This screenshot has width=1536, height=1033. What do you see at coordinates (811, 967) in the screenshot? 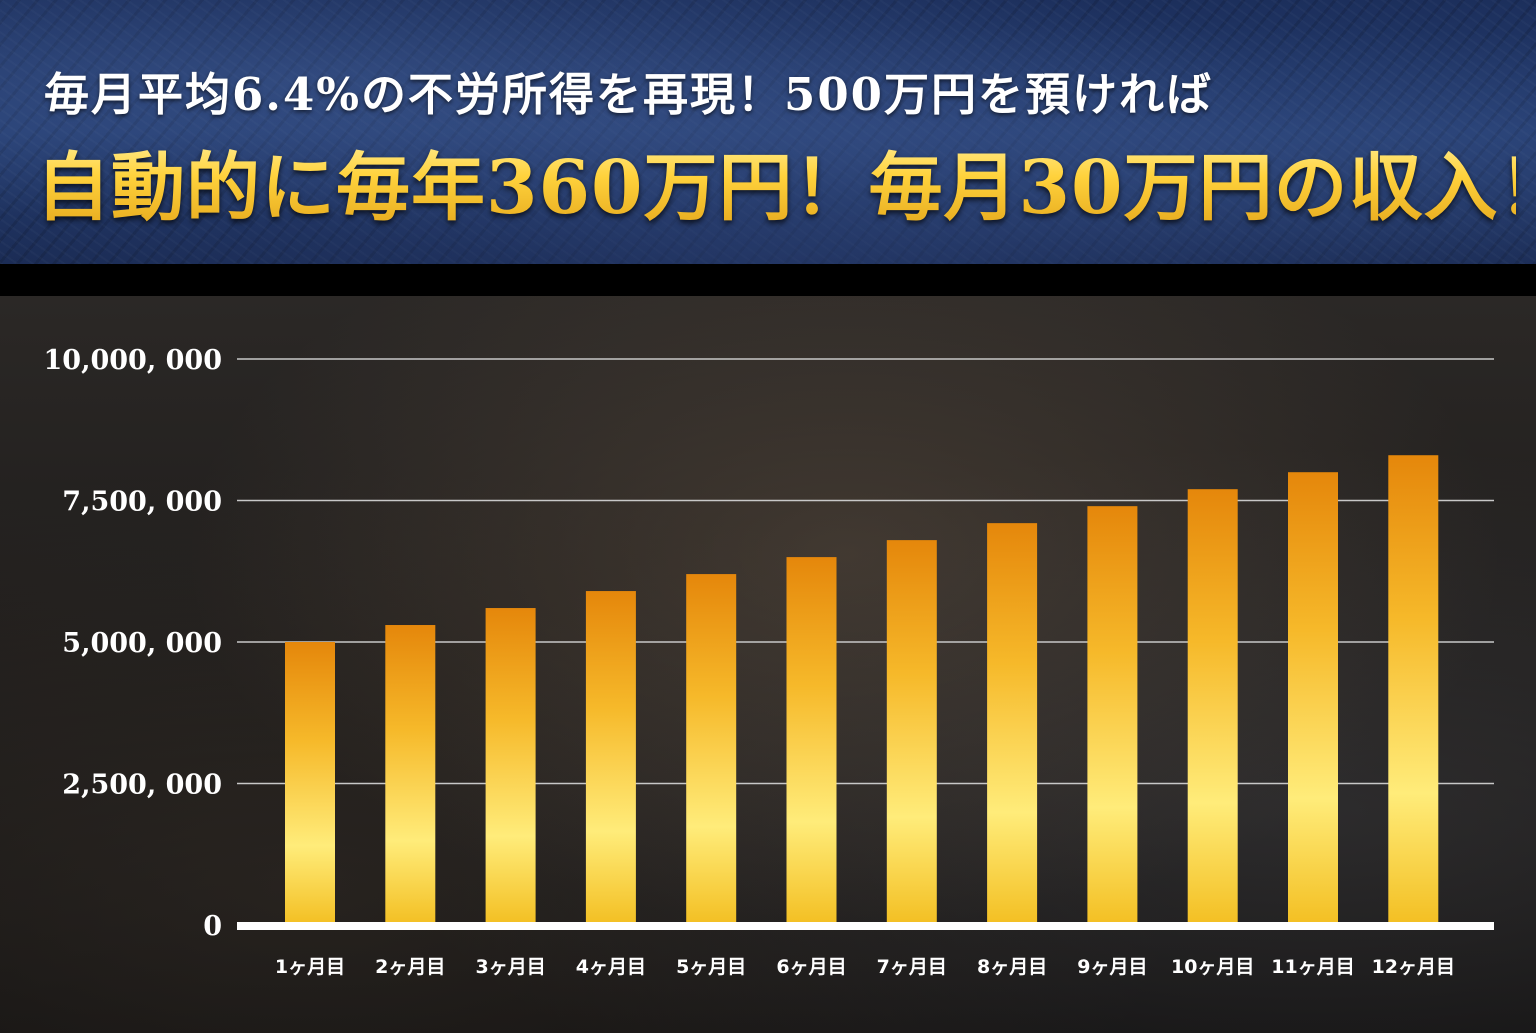
I see `x-tick-label: 6ヶ月目` at bounding box center [811, 967].